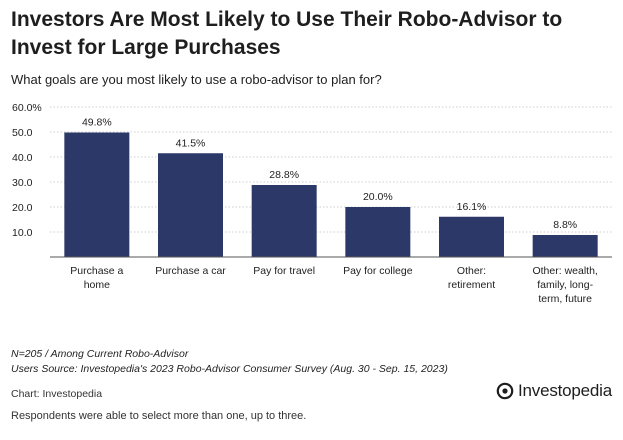 This screenshot has width=623, height=440. I want to click on x-tick-label-line: Purchase a car, so click(190, 271).